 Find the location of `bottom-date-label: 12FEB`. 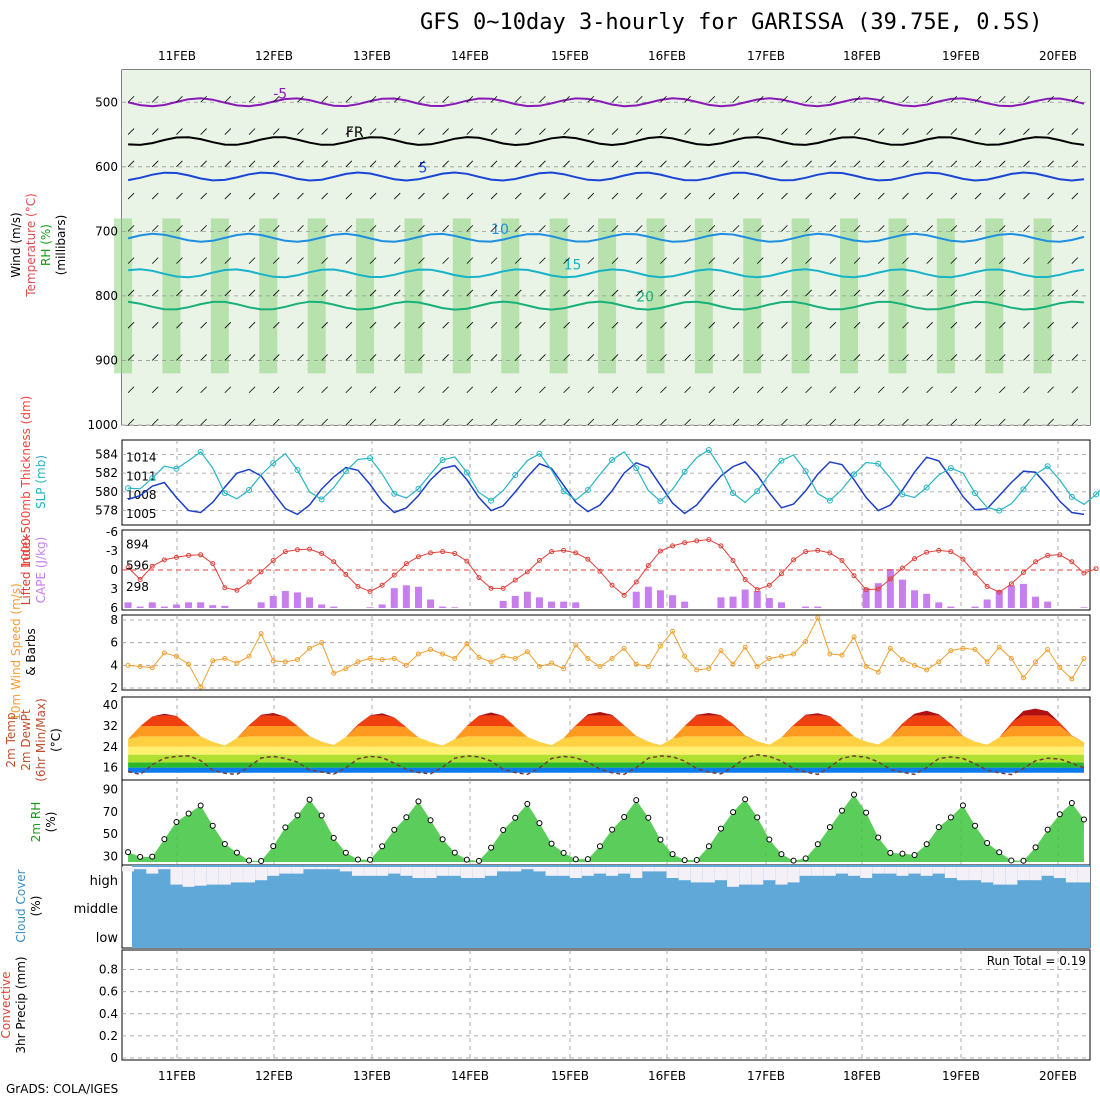

bottom-date-label: 12FEB is located at coordinates (274, 1076).